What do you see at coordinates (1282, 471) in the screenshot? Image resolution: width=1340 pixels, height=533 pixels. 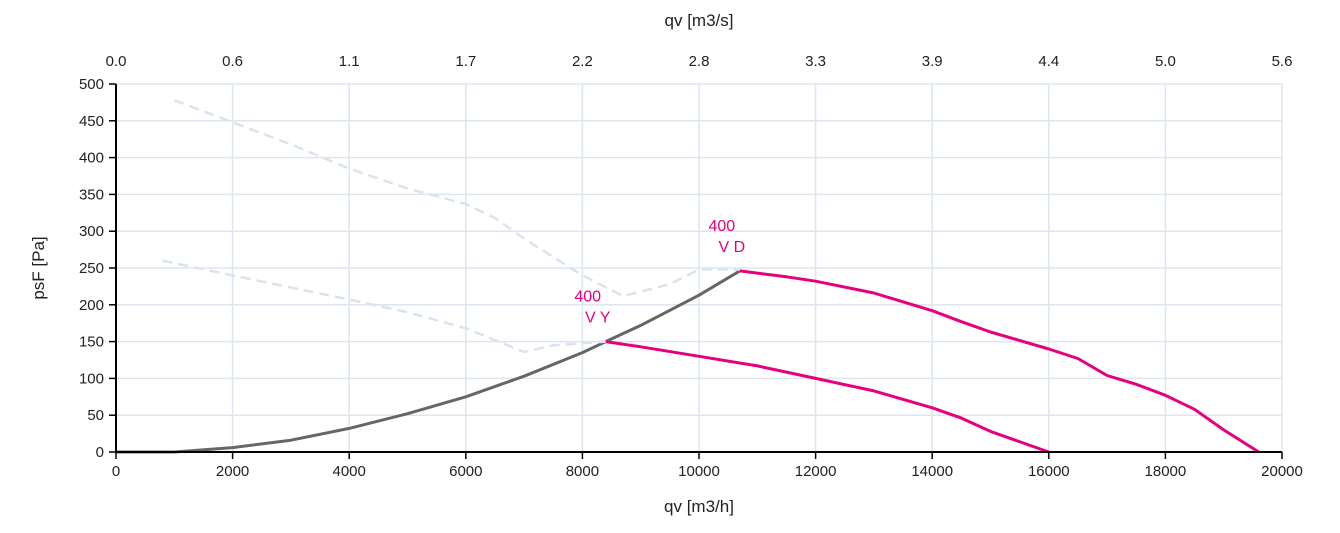 I see `x-tick-label: 20000` at bounding box center [1282, 471].